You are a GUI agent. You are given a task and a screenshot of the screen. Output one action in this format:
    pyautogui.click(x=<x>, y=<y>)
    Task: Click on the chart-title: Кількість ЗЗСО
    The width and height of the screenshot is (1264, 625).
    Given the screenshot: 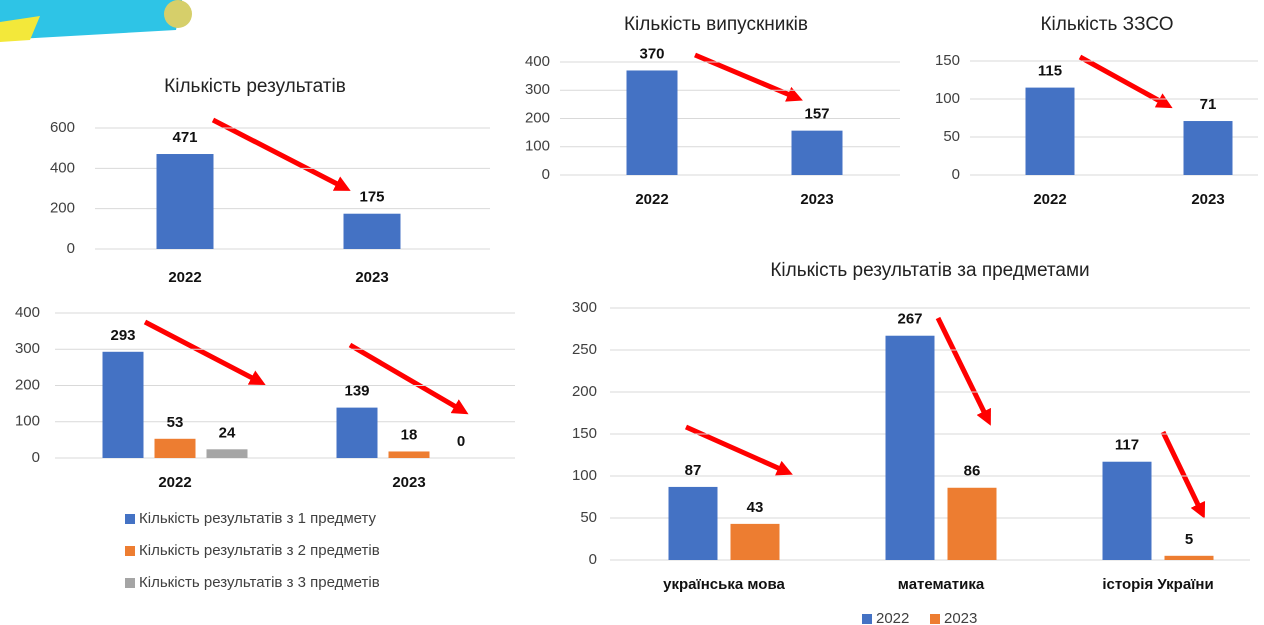 What is the action you would take?
    pyautogui.click(x=1106, y=24)
    